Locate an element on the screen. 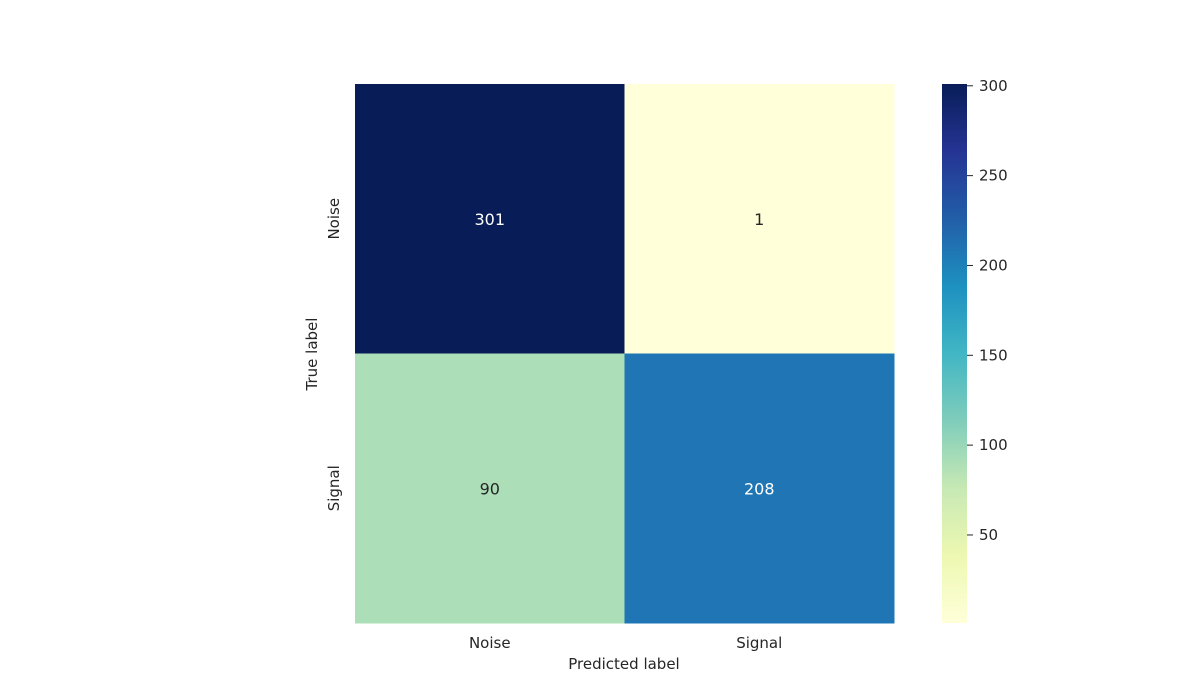 This screenshot has height=700, width=1200. y-tick-label: Noise is located at coordinates (334, 219).